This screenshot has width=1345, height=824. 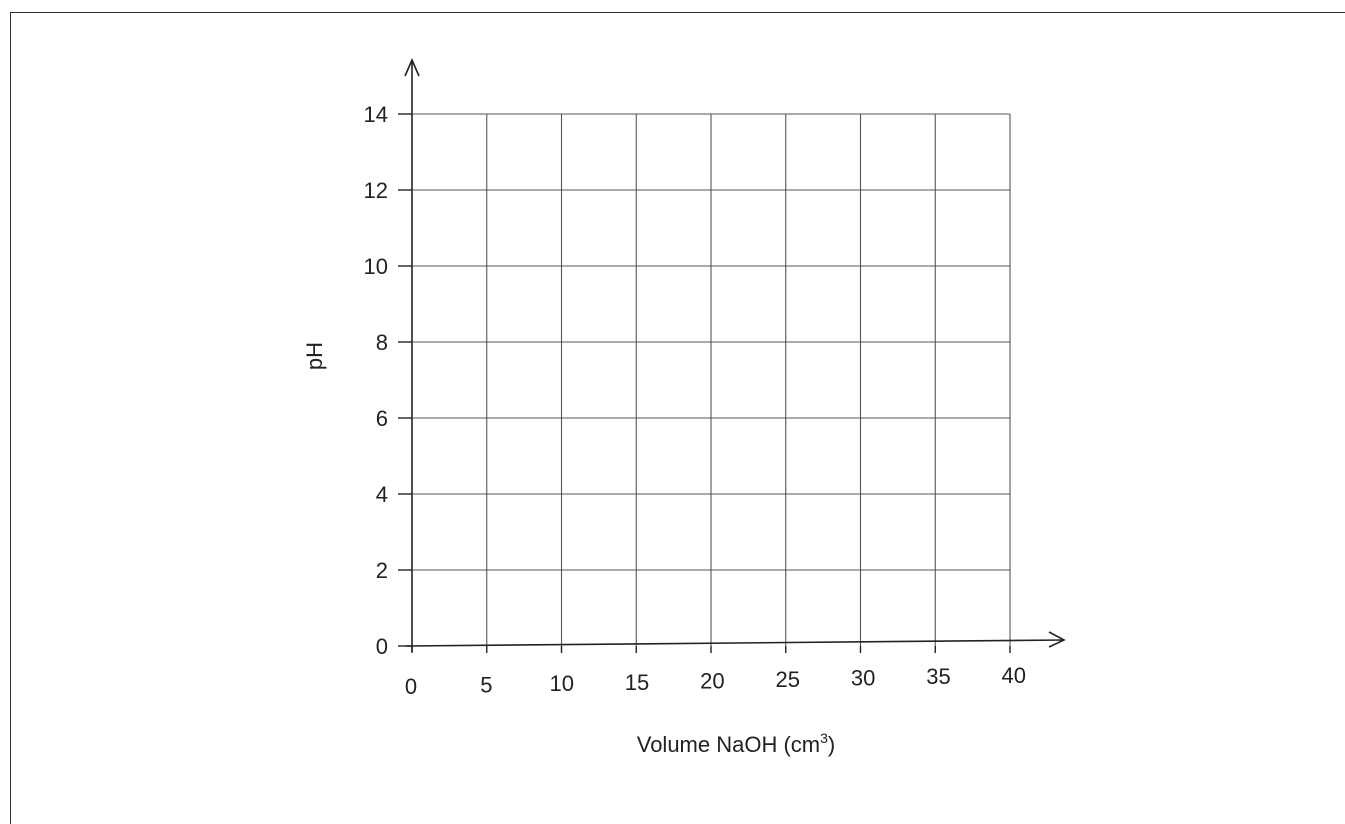 I want to click on y-tick-label: 10, so click(x=376, y=266).